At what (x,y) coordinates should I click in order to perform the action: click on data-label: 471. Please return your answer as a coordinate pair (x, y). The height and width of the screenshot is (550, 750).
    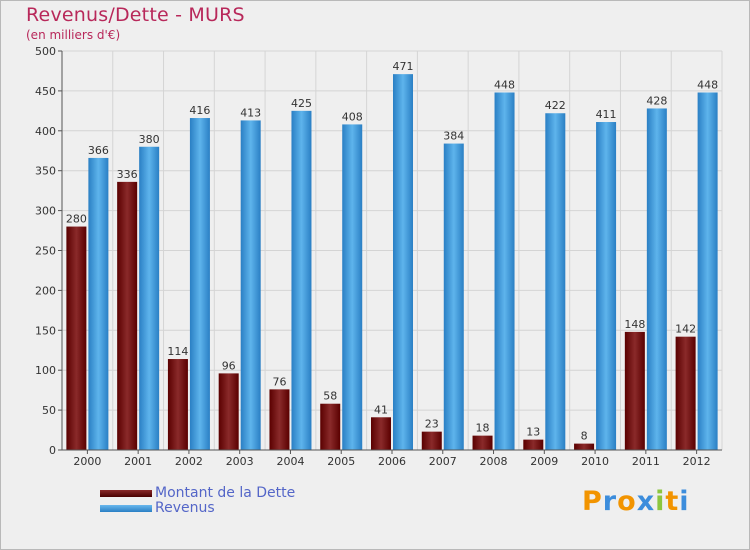
    Looking at the image, I should click on (403, 66).